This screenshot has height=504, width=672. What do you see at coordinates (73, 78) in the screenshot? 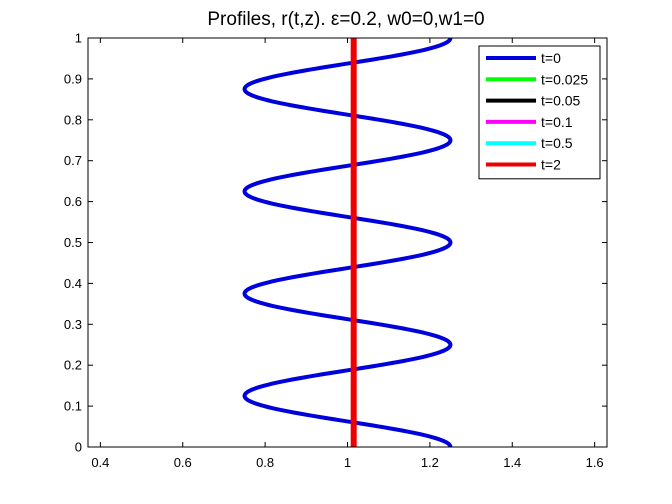
I see `y-tick-label-9: 0.9` at bounding box center [73, 78].